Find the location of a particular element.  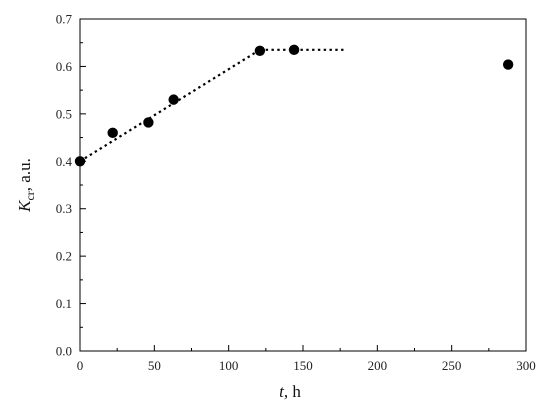

x-tick-label: 0 is located at coordinates (80, 365).